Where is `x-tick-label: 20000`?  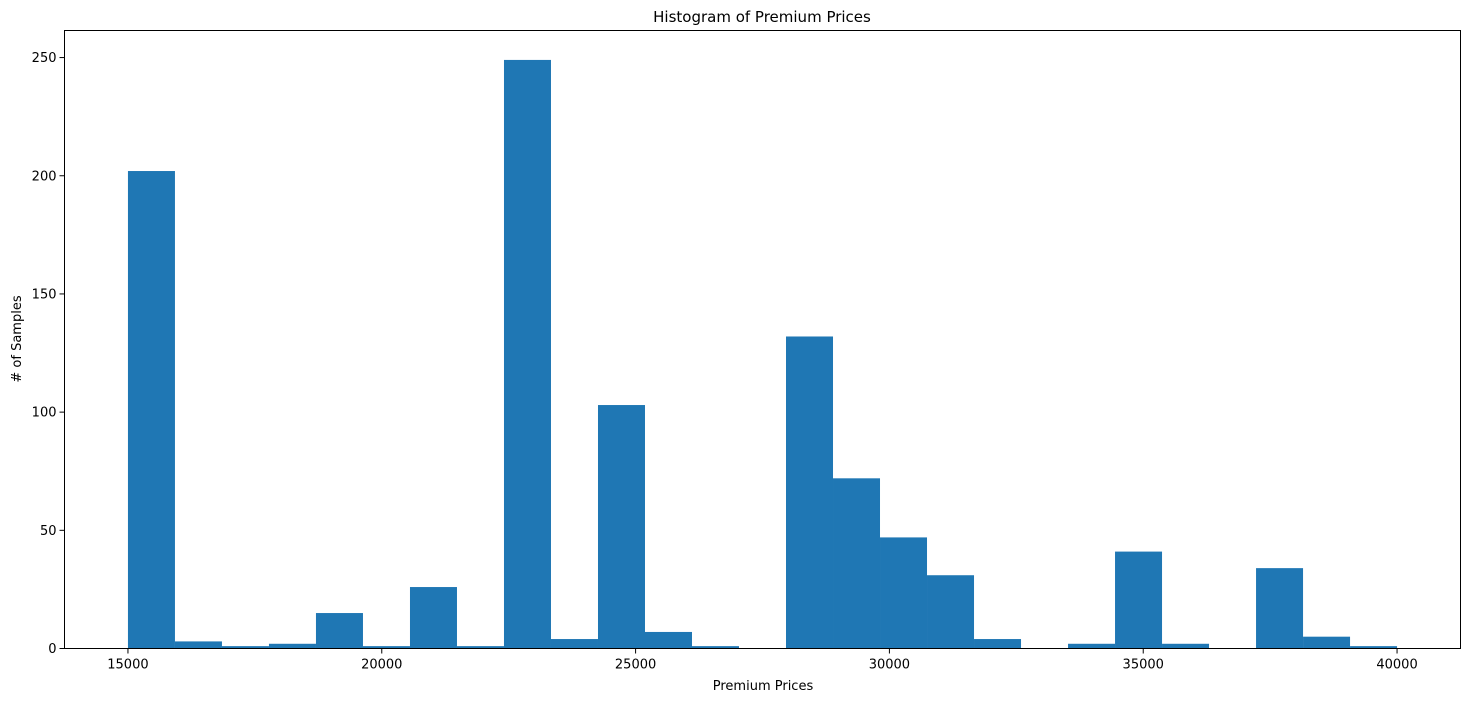
x-tick-label: 20000 is located at coordinates (381, 665).